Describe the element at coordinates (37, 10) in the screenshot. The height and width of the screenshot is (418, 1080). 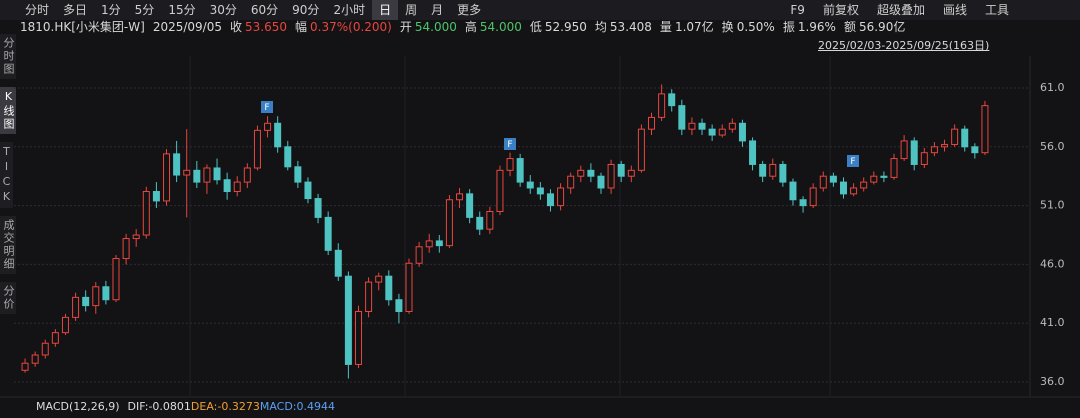
I see `period-tab: 分时` at that location.